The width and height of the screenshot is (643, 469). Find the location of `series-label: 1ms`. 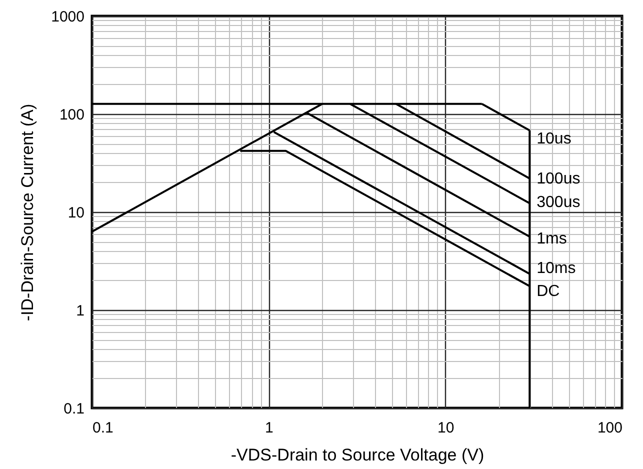

series-label: 1ms is located at coordinates (551, 239).